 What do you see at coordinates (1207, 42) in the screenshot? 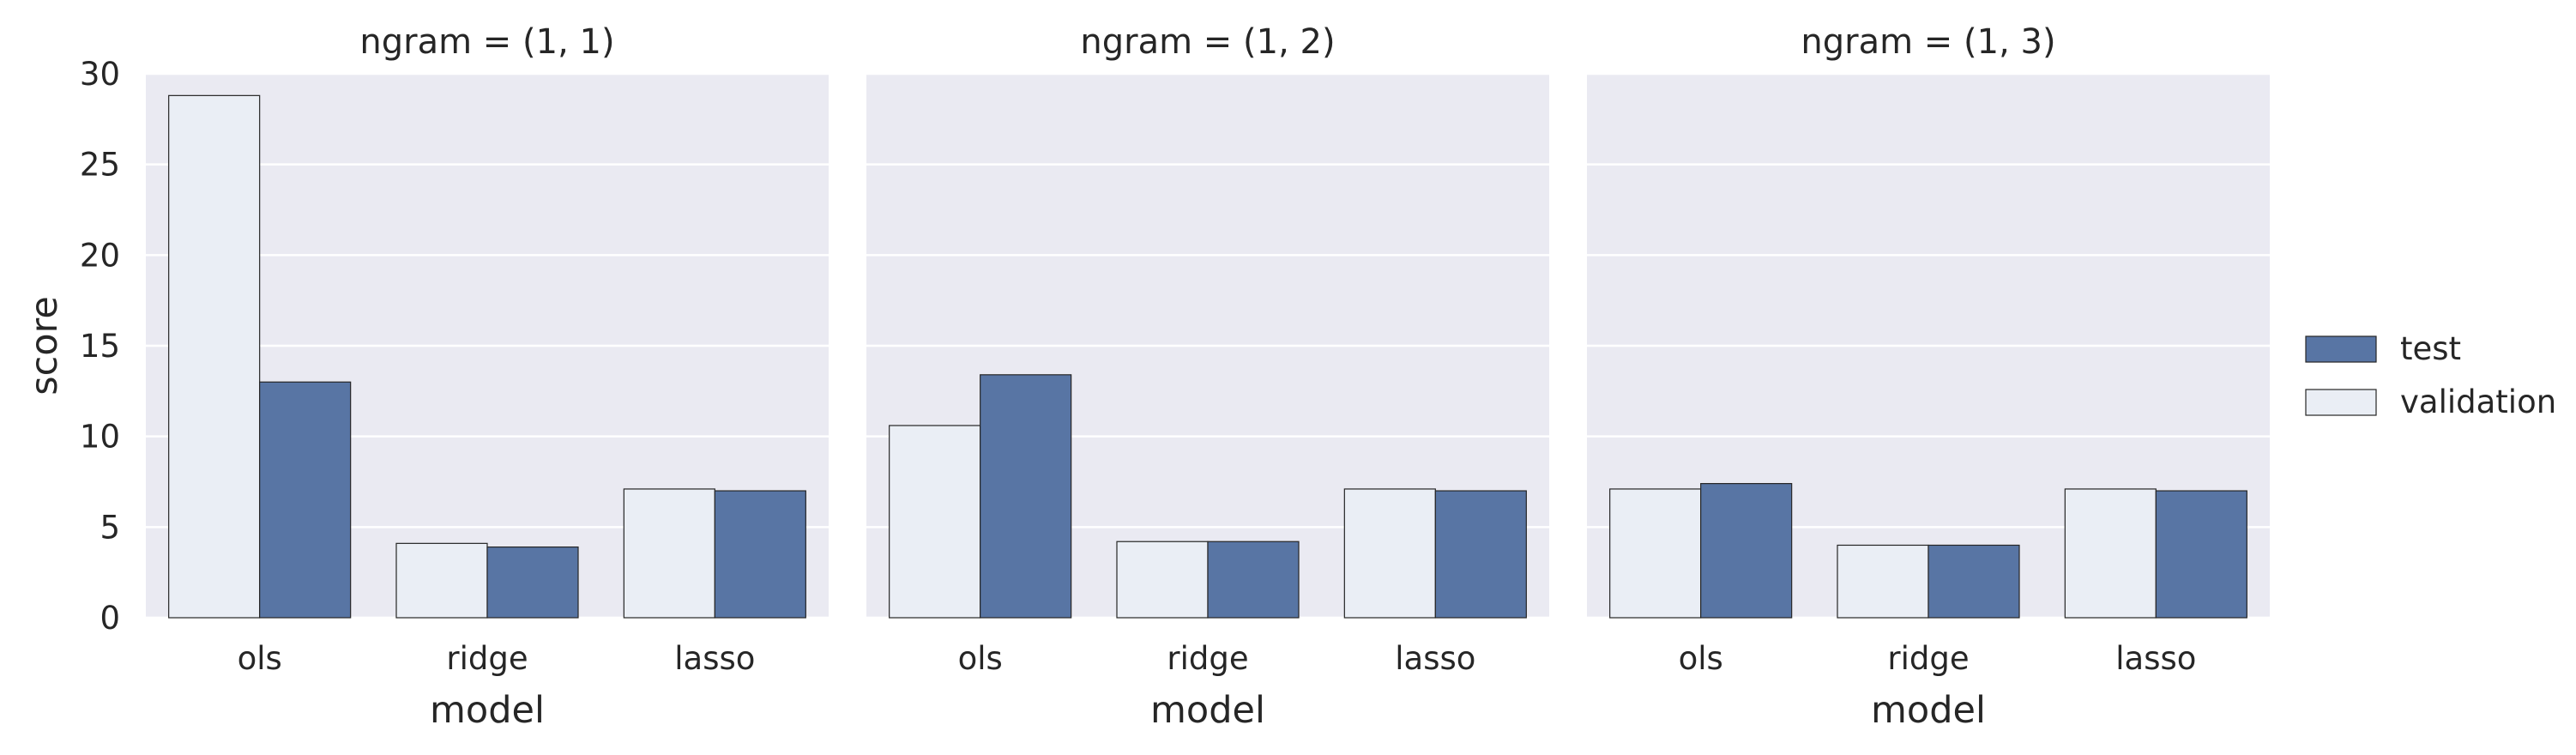
I see `panel-title: ngram = (1, 2)` at bounding box center [1207, 42].